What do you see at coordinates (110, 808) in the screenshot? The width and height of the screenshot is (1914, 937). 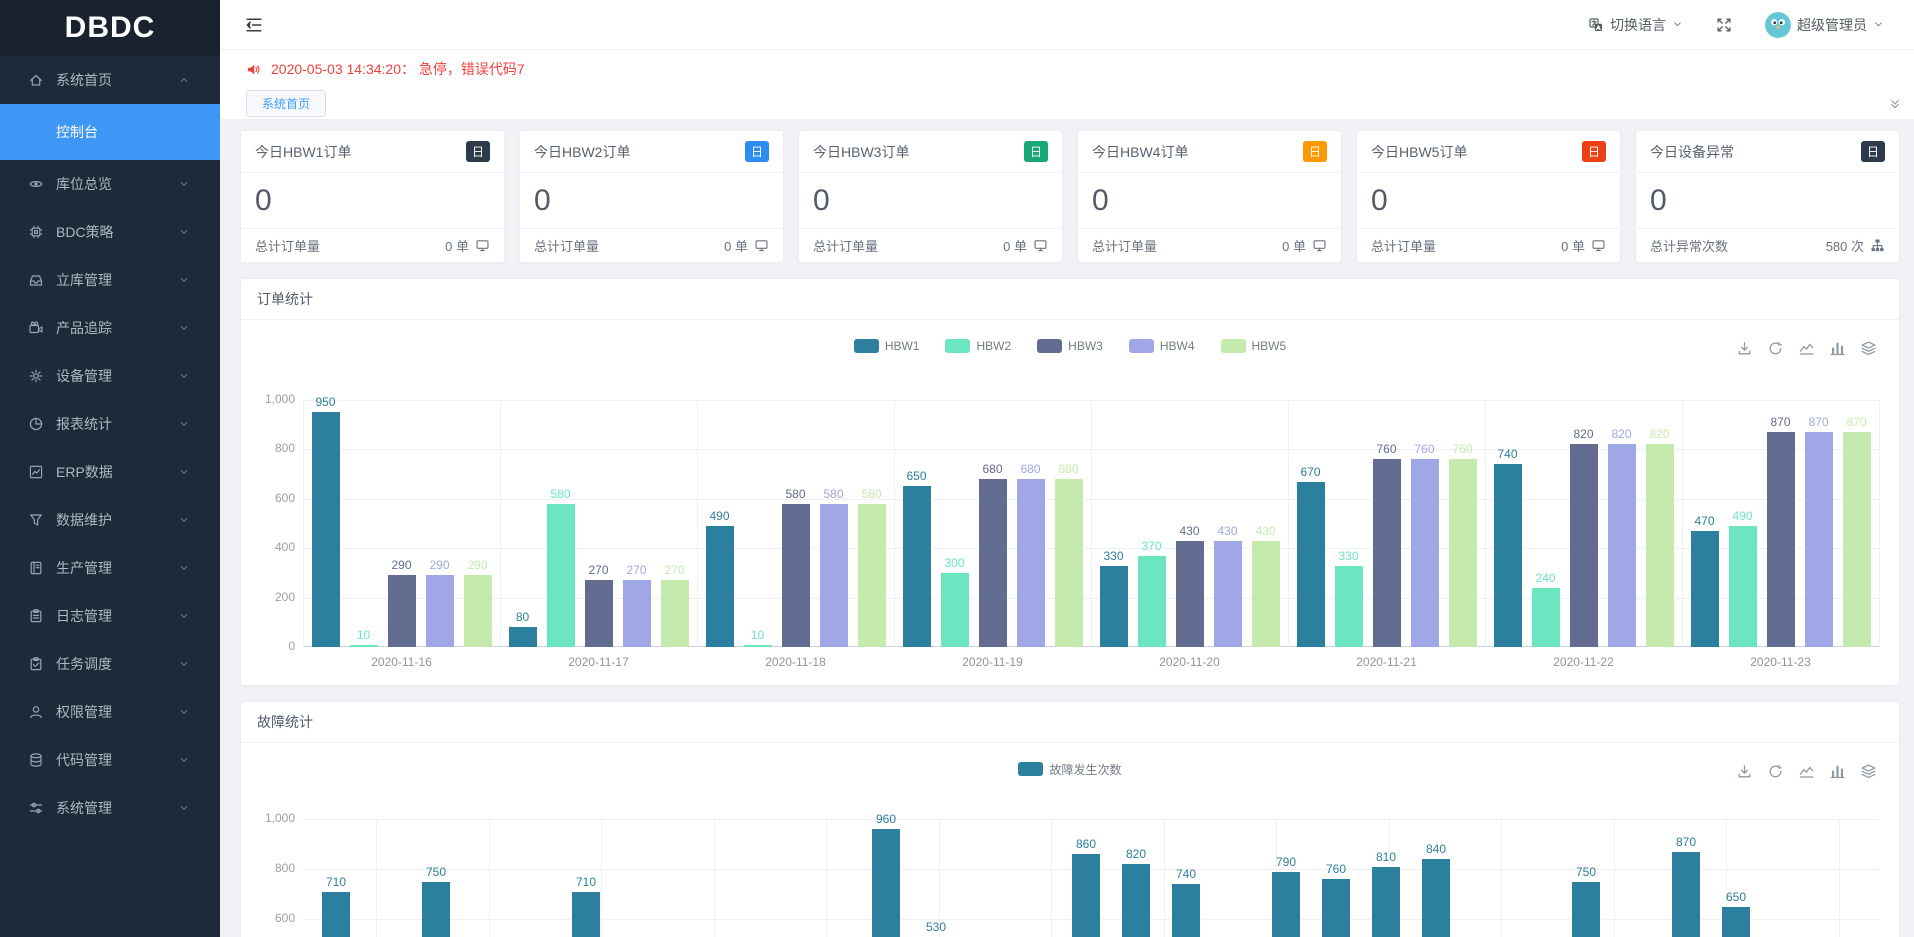 I see `sidebar-item-14: 系统管理` at bounding box center [110, 808].